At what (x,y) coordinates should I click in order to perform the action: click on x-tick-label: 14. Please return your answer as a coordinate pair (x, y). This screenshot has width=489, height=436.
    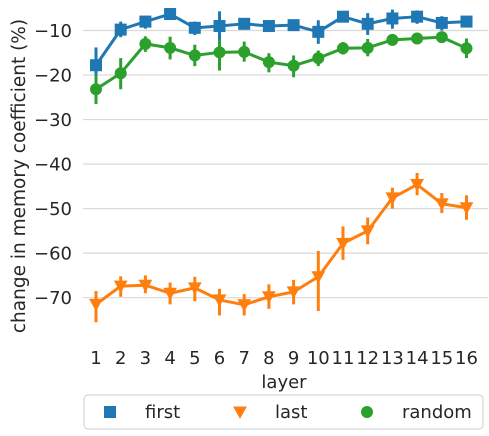
    Looking at the image, I should click on (417, 358).